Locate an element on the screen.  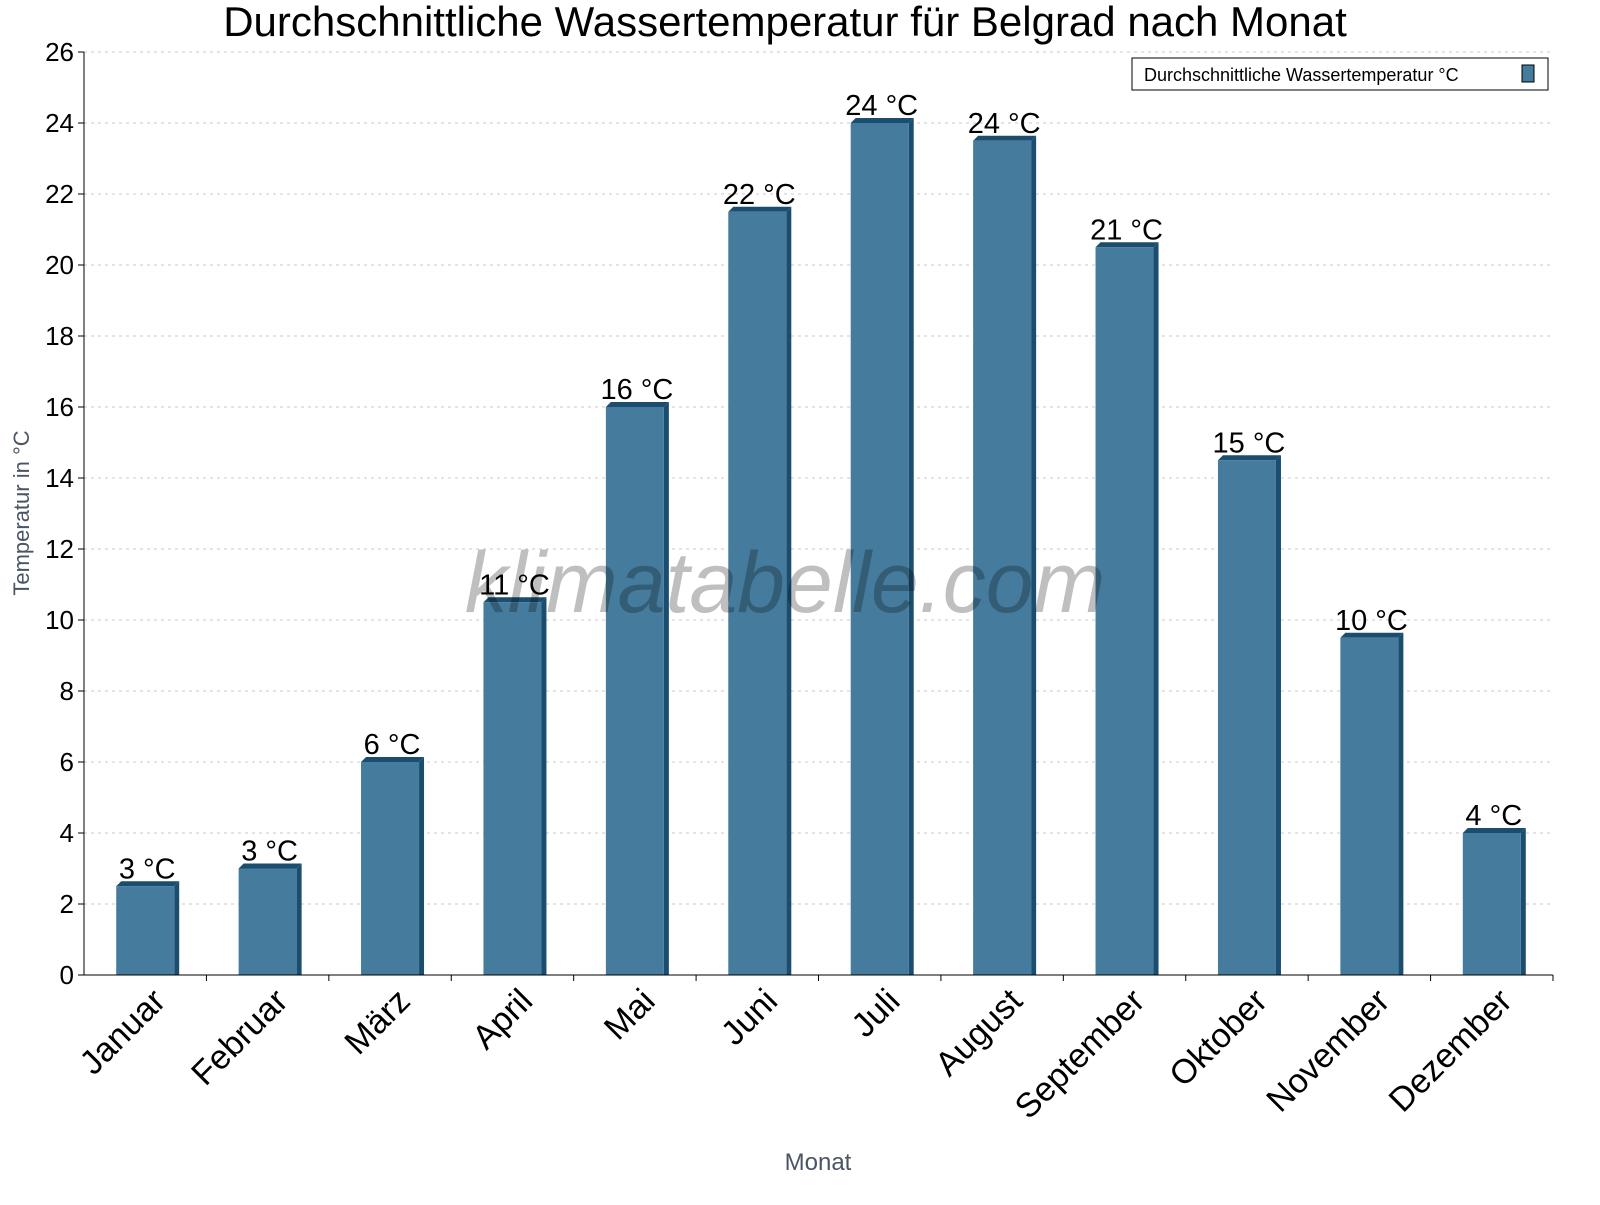
x-tick-label: April is located at coordinates (502, 1019).